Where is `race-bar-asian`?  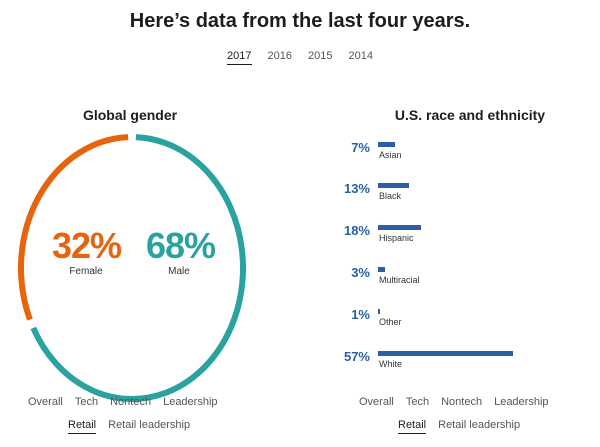
race-bar-asian is located at coordinates (386, 144).